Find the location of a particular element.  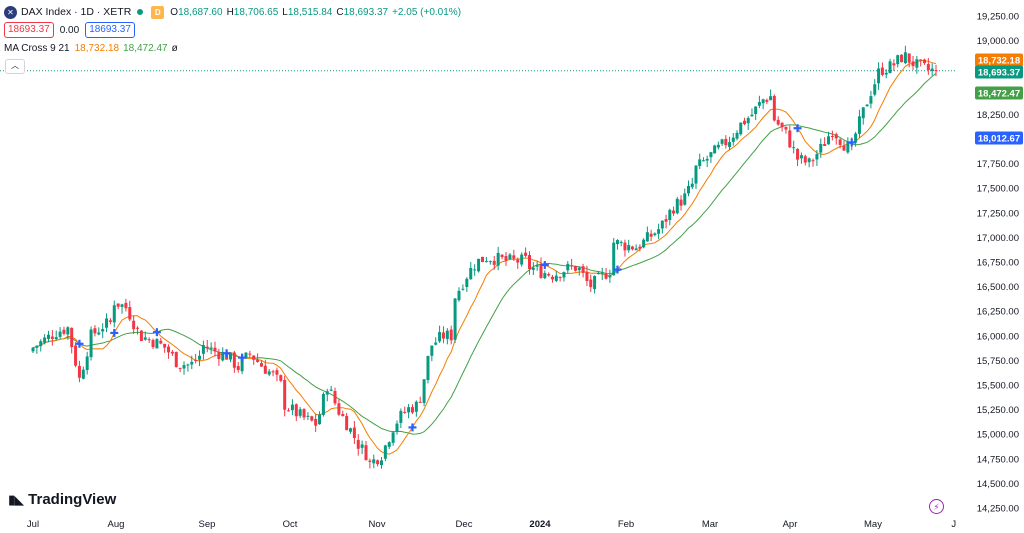

indicator-legend-row: MA Cross 9 21 18,732.18 18,472.47 ø is located at coordinates (91, 48).